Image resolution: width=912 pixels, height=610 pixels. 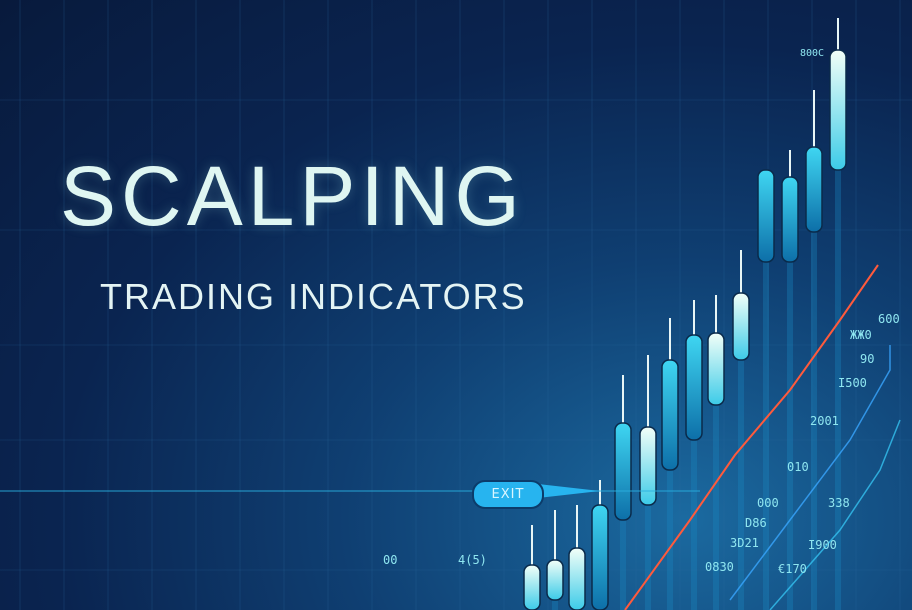 I want to click on price-label: 000, so click(x=768, y=503).